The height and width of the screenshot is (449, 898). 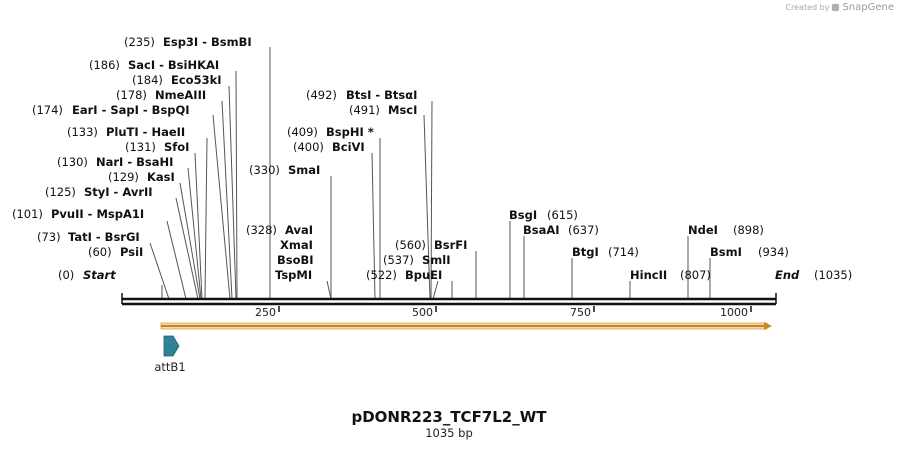 What do you see at coordinates (695, 275) in the screenshot?
I see `site-pos-hincii: (807)` at bounding box center [695, 275].